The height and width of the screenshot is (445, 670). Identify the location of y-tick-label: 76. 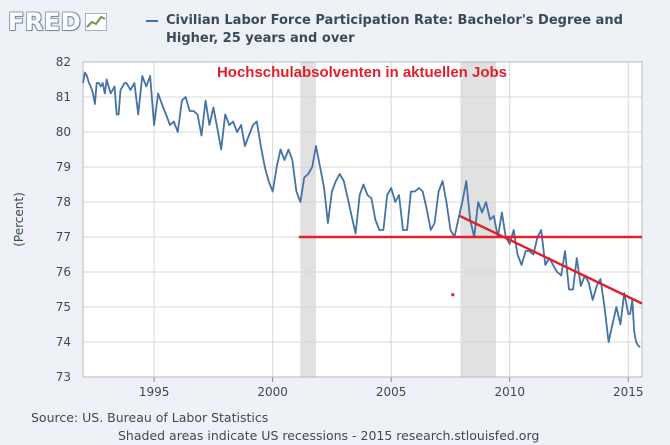
(63, 272).